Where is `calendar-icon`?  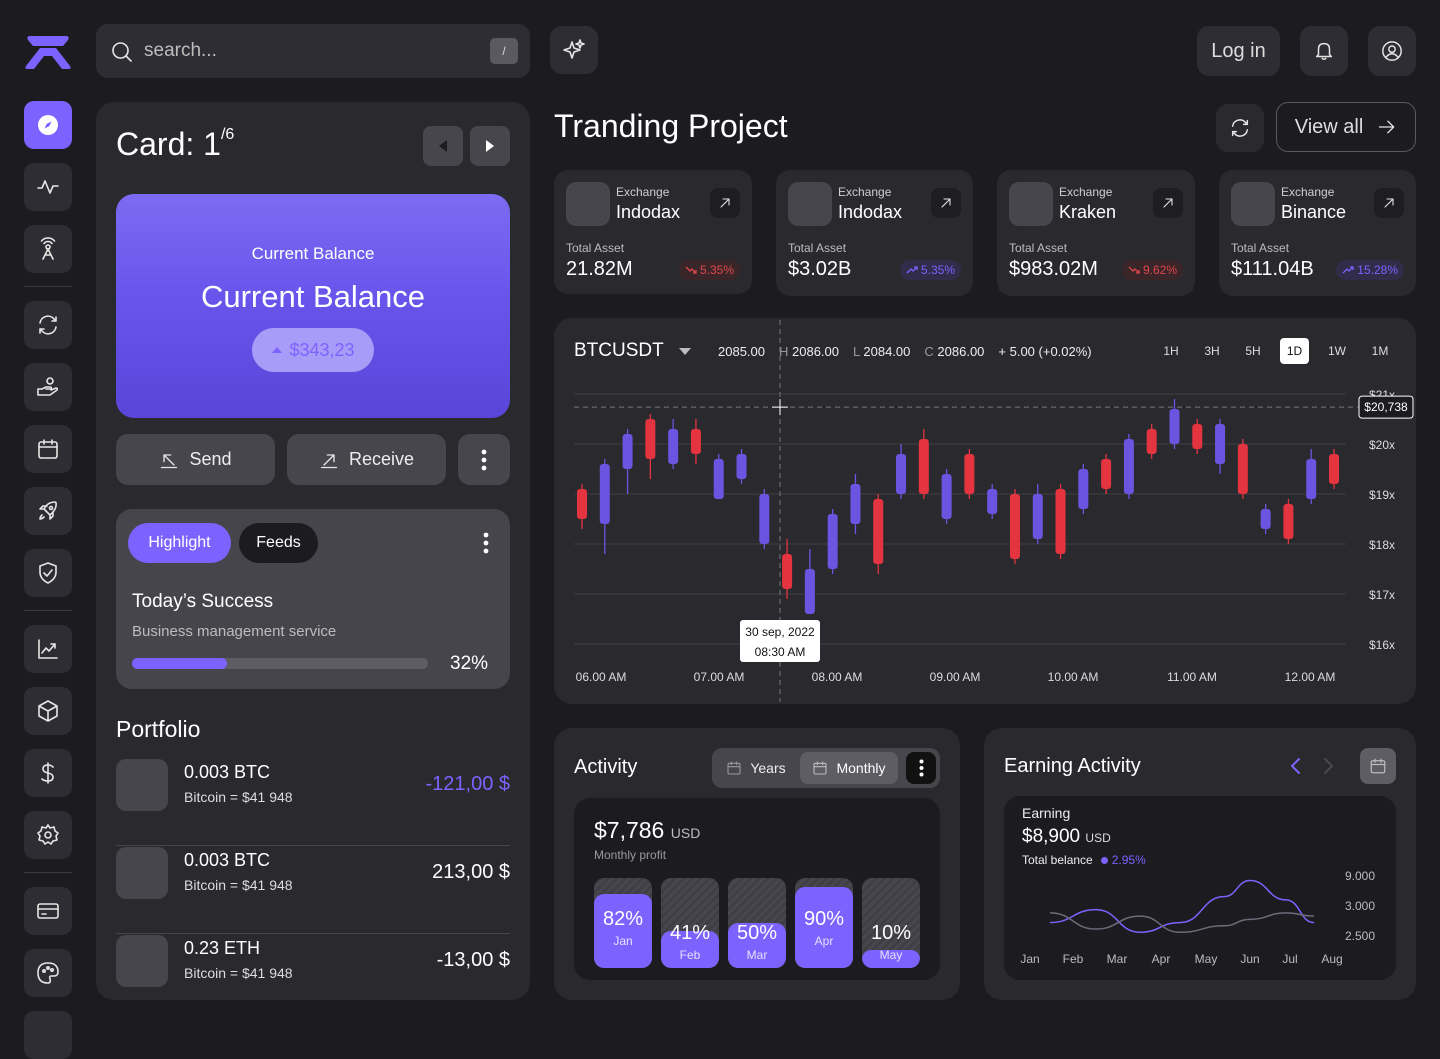
calendar-icon is located at coordinates (1378, 766).